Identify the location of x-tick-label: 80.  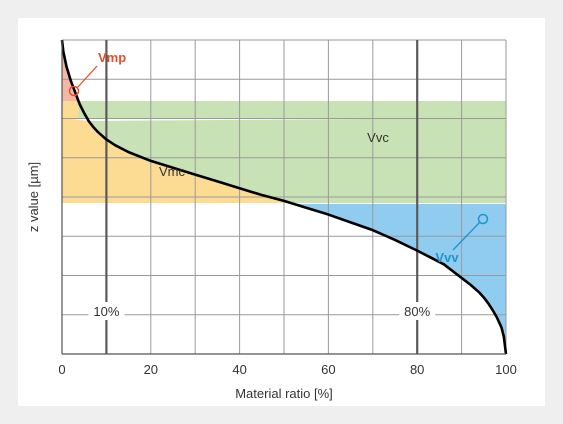
(417, 369).